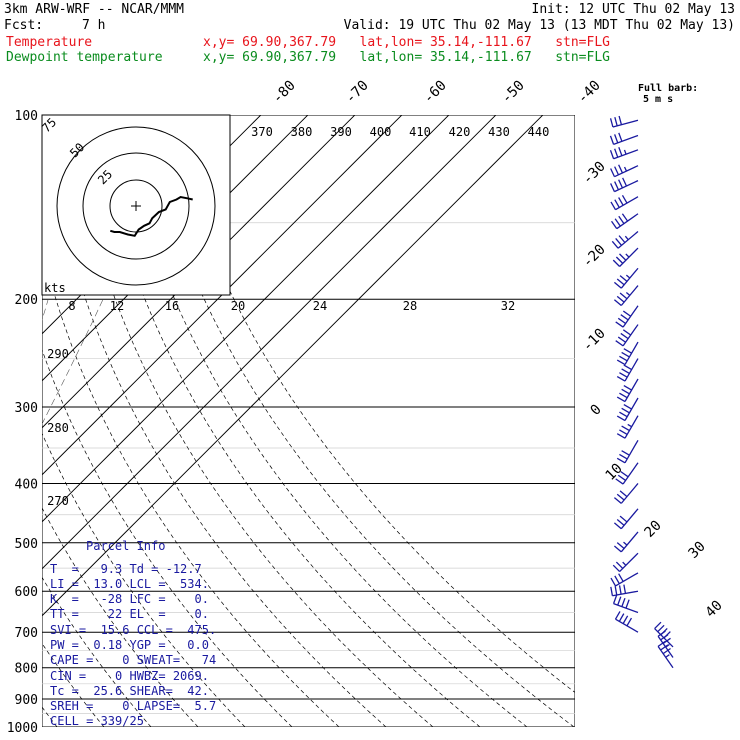 This screenshot has width=740, height=740. What do you see at coordinates (22, 728) in the screenshot?
I see `pressure-tick-label: 1000` at bounding box center [22, 728].